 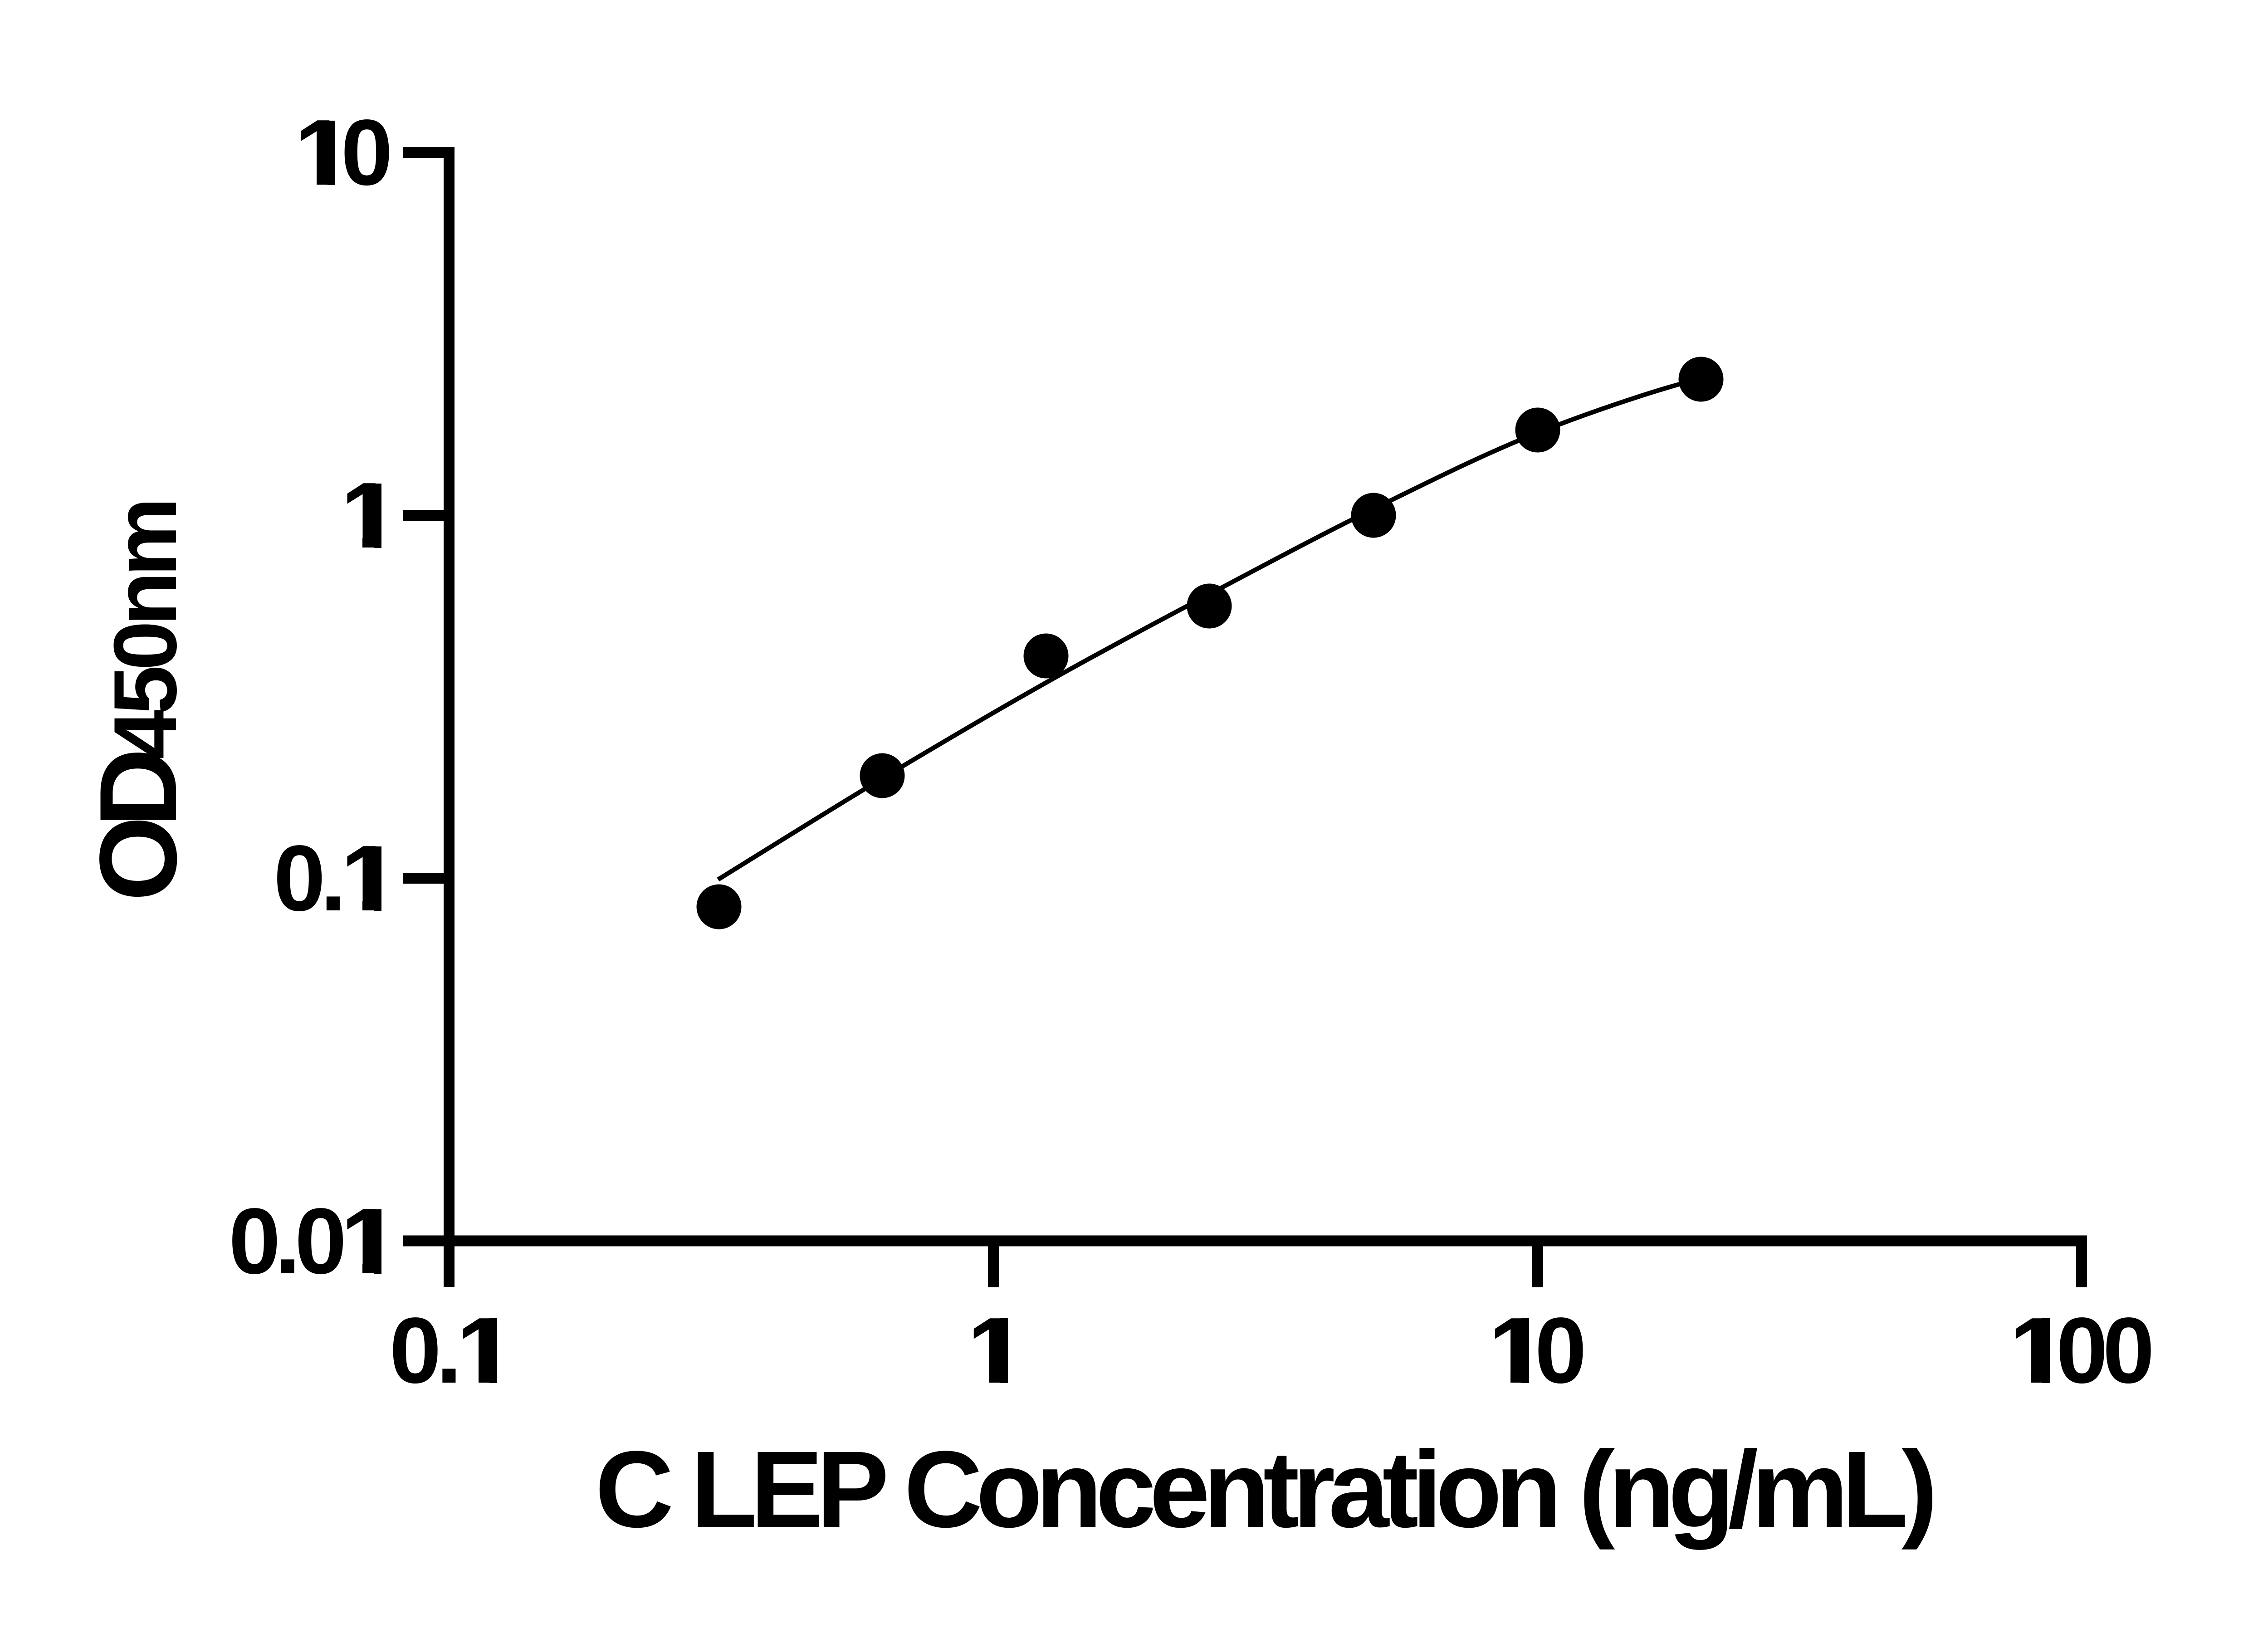 I want to click on svg-text: C LEP Concentration (ng/mL), so click(x=1266, y=1489).